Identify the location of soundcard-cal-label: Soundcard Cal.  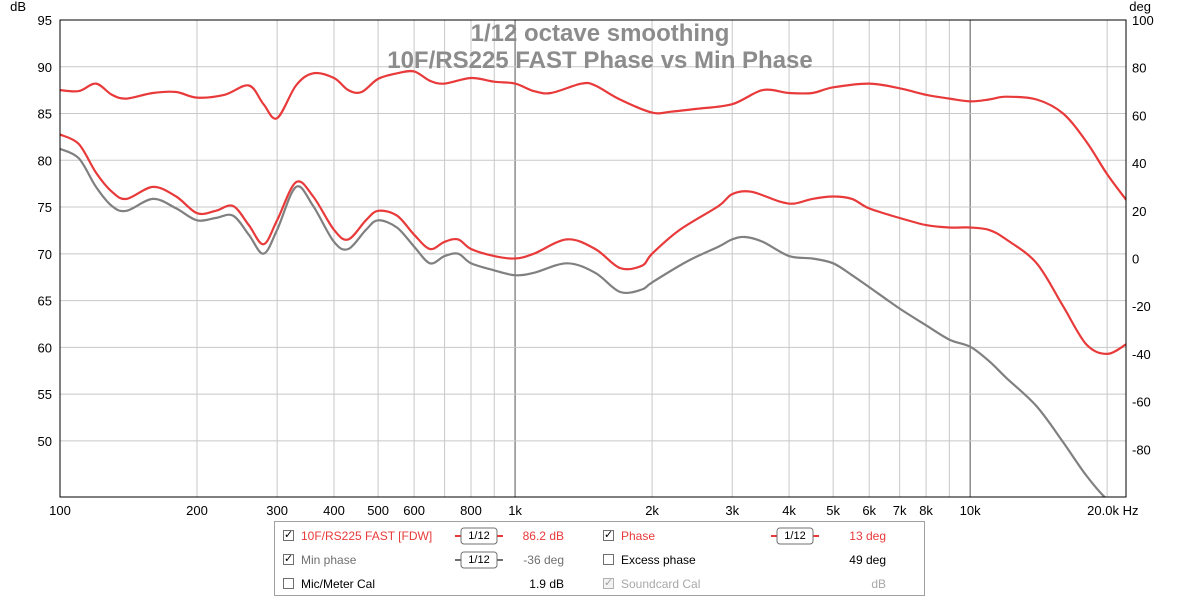
(661, 584).